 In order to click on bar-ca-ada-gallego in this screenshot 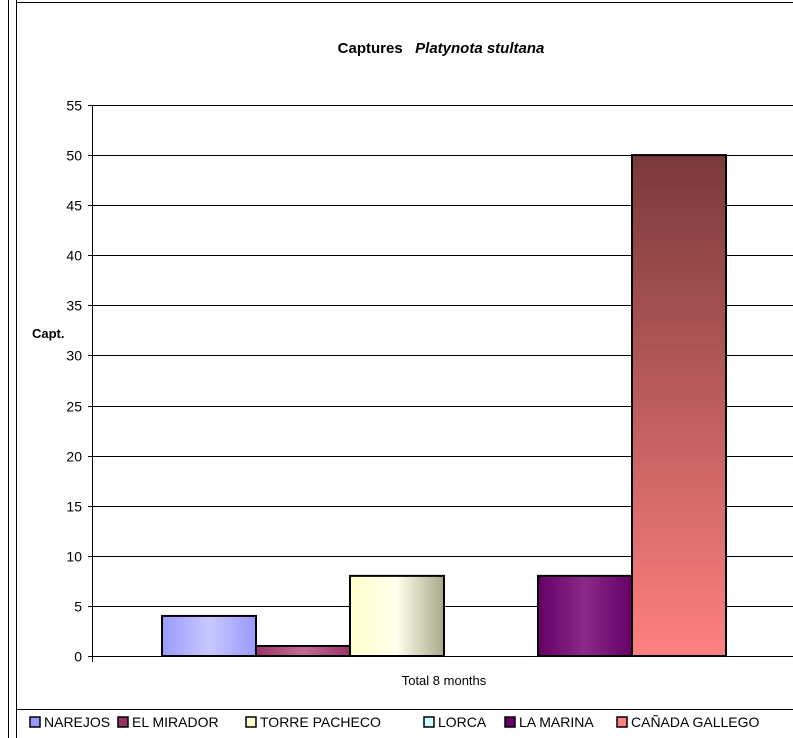, I will do `click(679, 405)`.